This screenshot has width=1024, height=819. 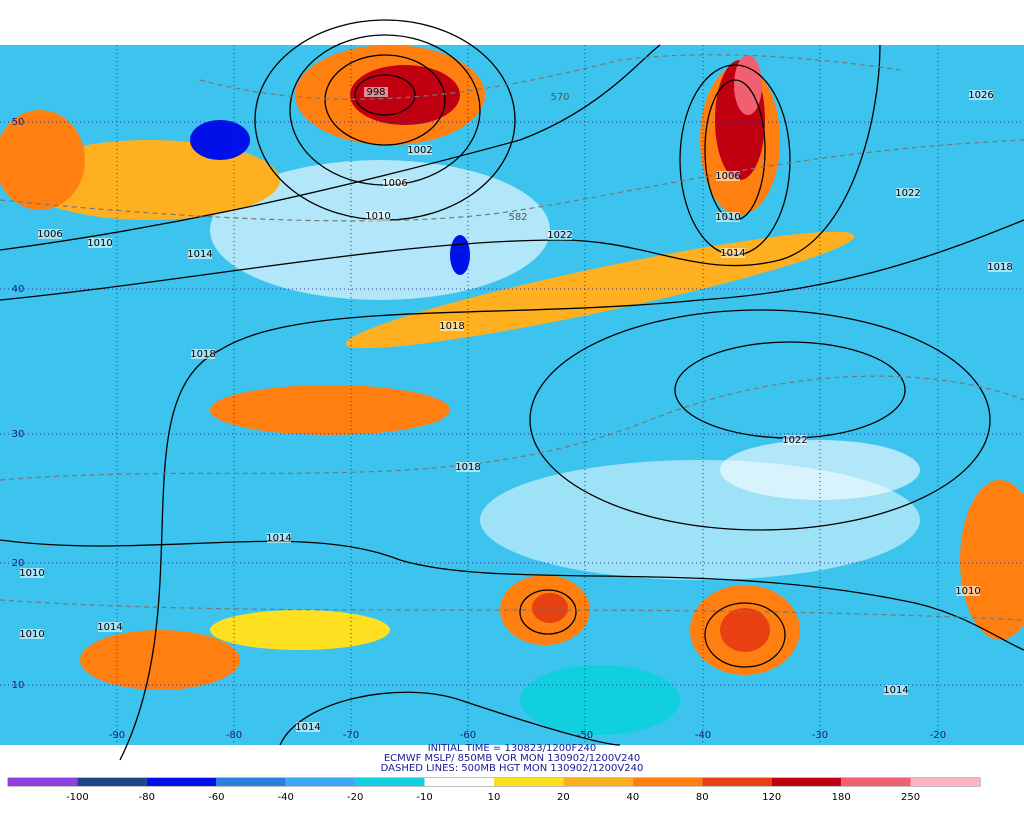 I want to click on lat-label: 30, so click(x=18, y=434).